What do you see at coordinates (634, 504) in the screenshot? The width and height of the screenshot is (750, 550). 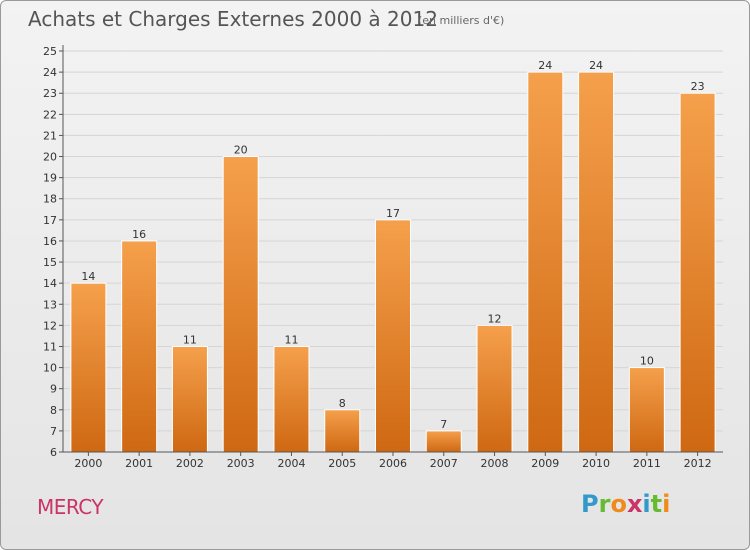 I see `logo-letter: x` at bounding box center [634, 504].